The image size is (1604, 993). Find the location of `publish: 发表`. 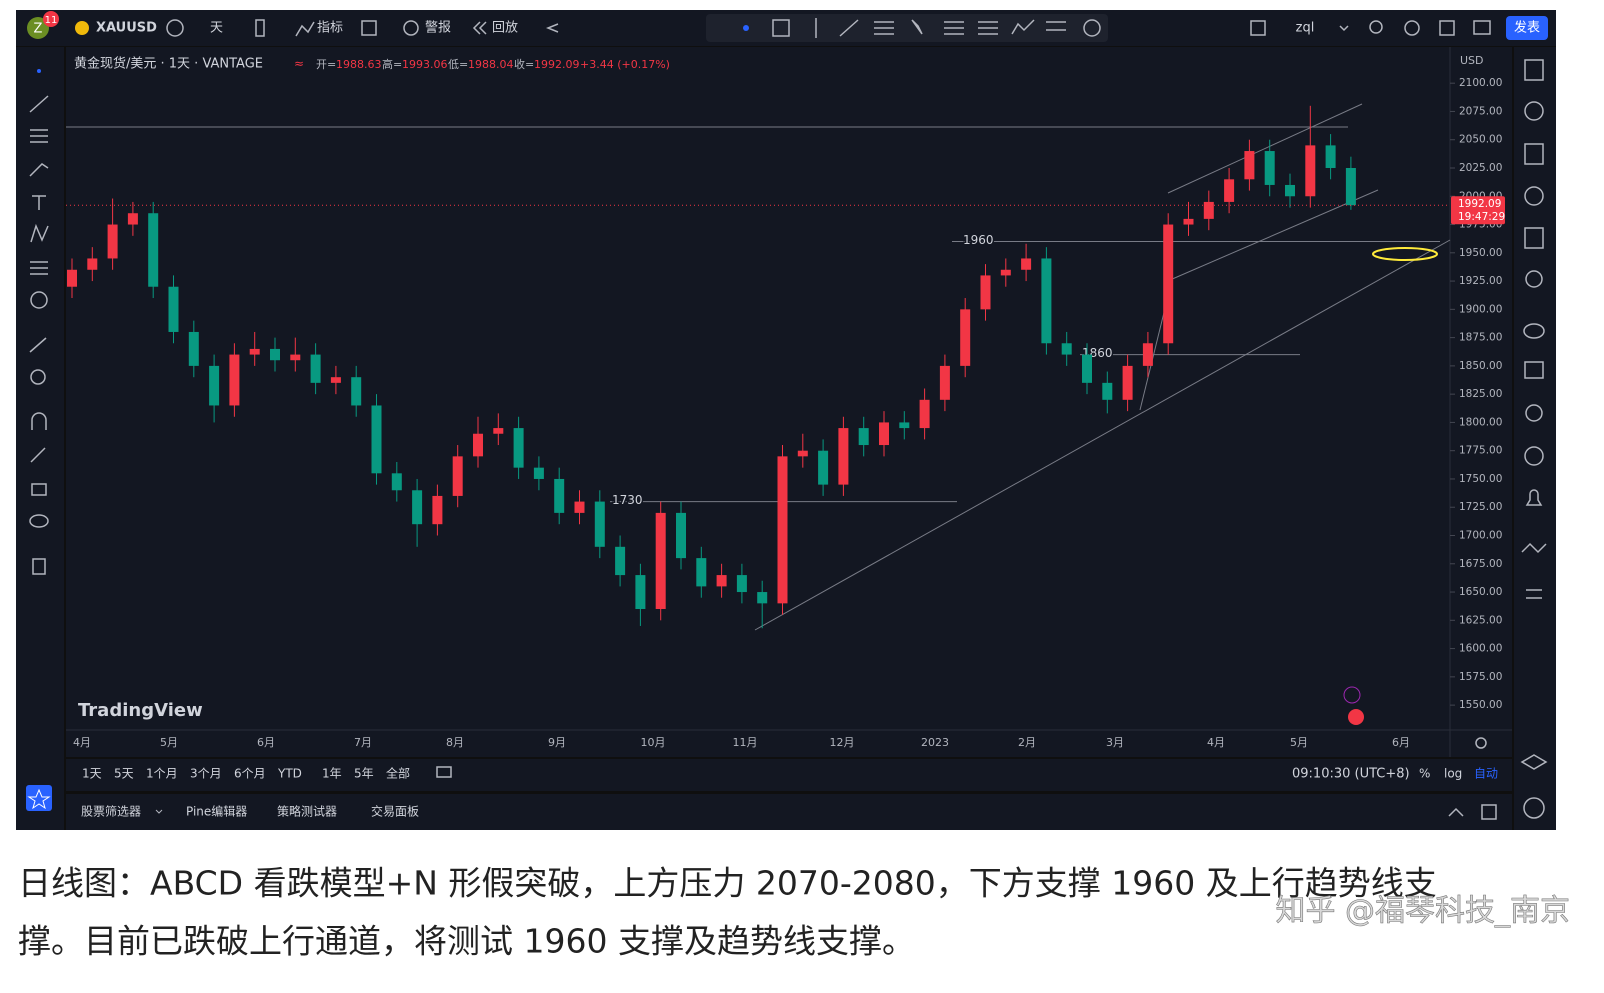

publish: 发表 is located at coordinates (1527, 28).